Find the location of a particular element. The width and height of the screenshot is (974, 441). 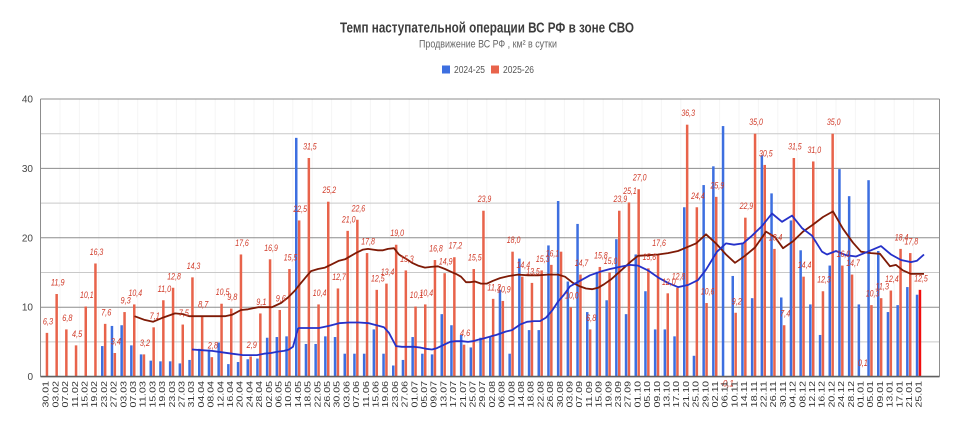

svg-text: 0,1 is located at coordinates (863, 363).